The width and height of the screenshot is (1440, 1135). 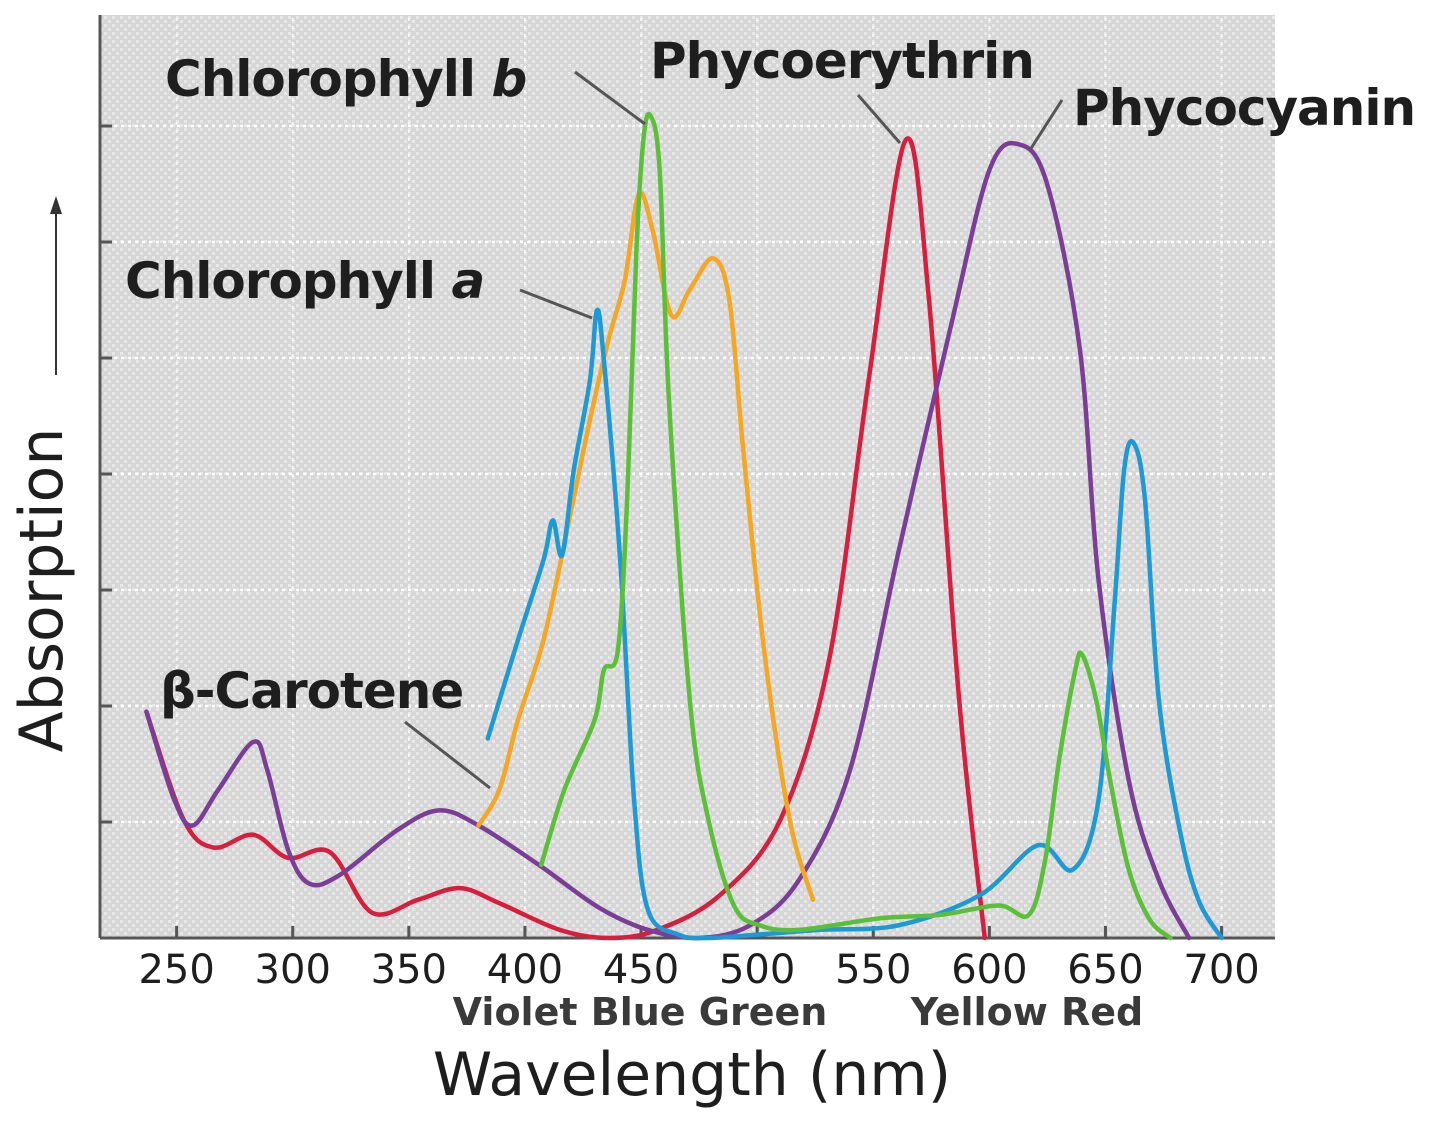 I want to click on x-tick-labels: 250 300 350 400 450 500 550 600 650 700, so click(x=698, y=970).